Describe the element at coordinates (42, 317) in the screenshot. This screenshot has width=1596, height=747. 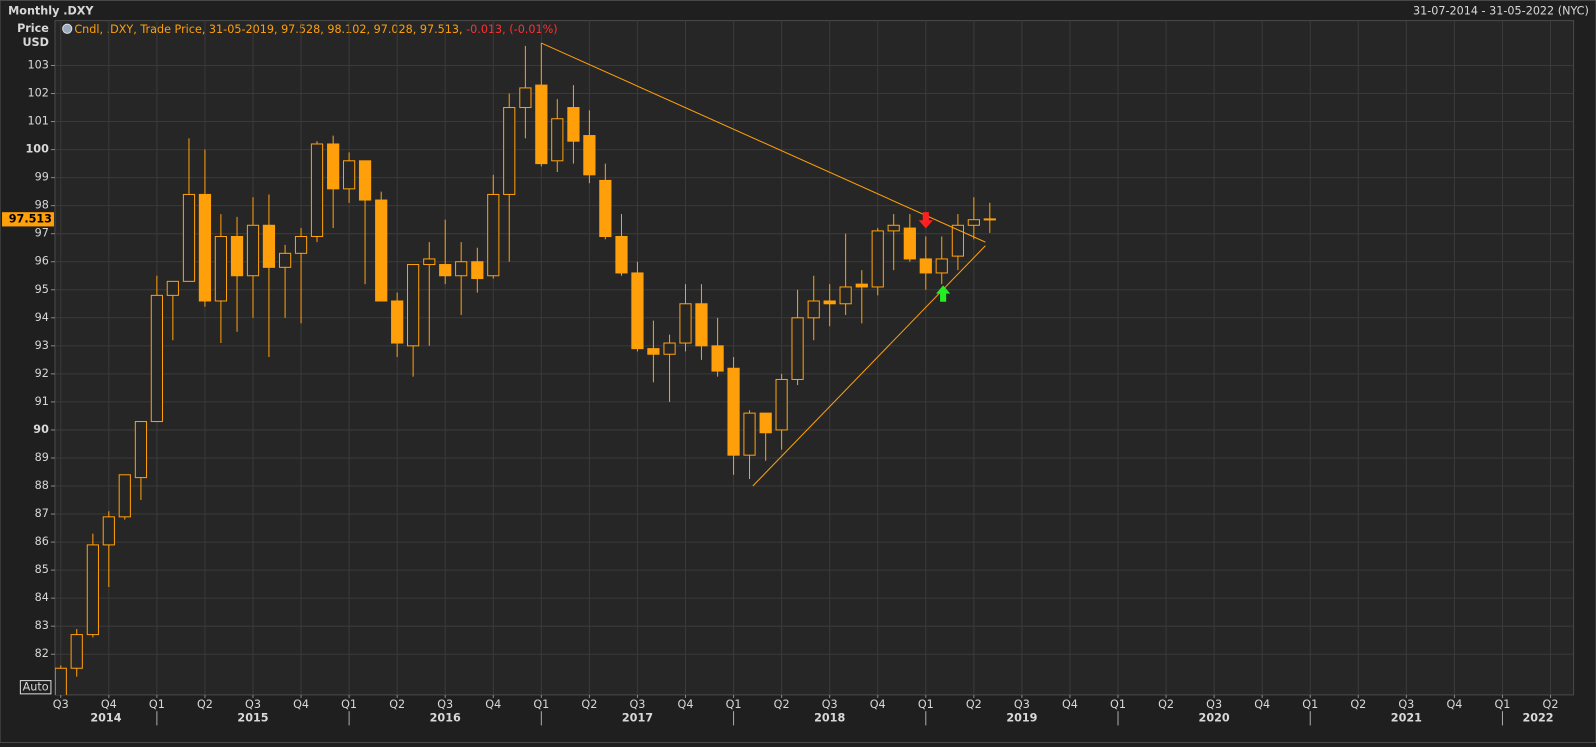
I see `y-tick-label: 94` at that location.